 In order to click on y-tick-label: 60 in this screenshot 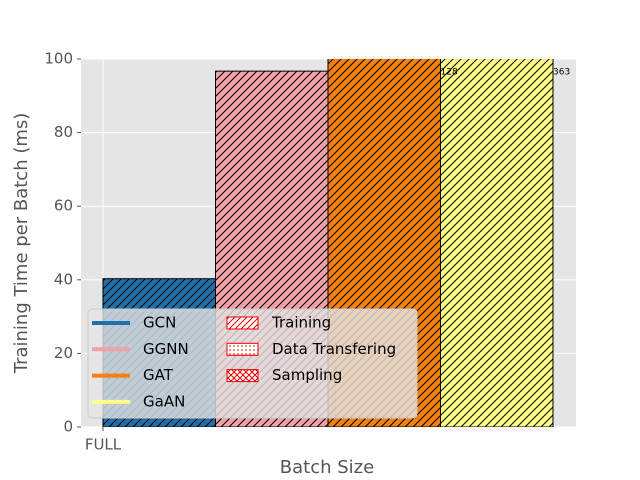, I will do `click(63, 206)`.